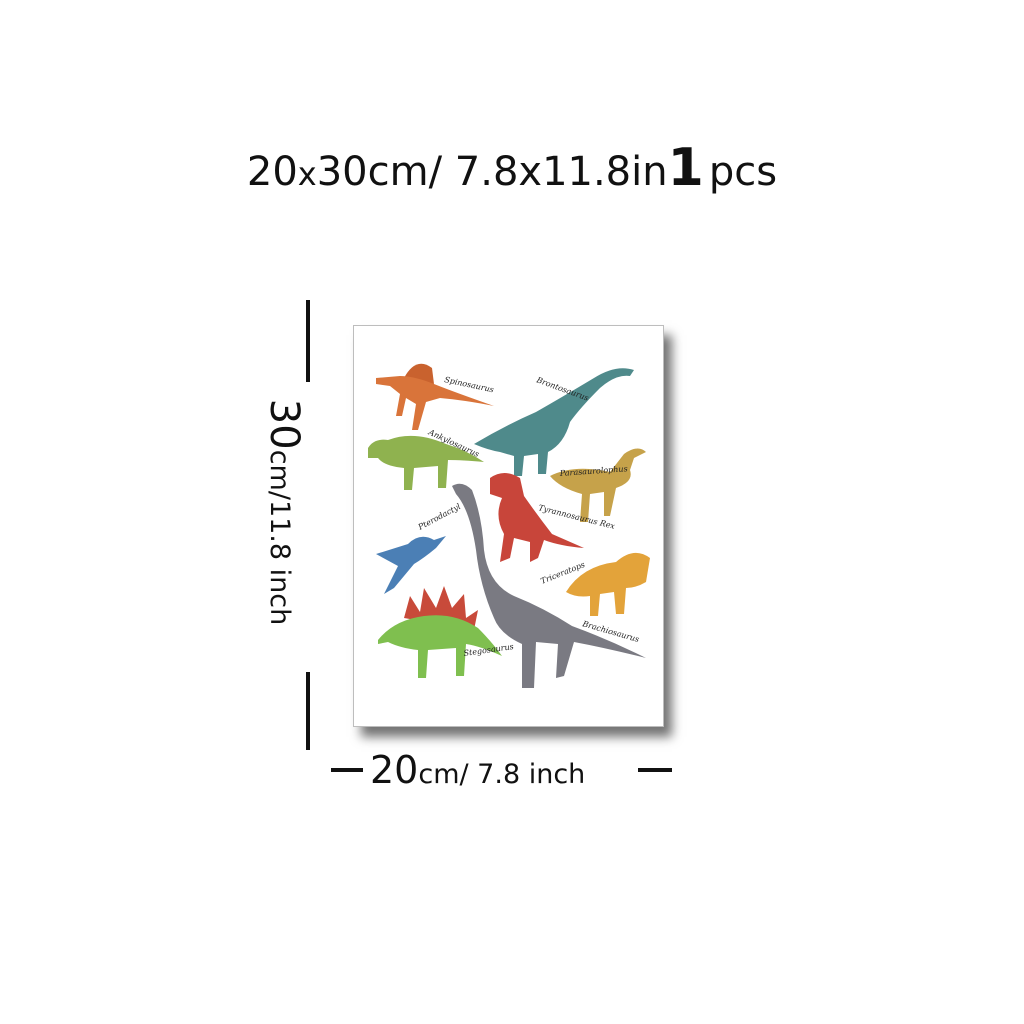 This screenshot has width=1024, height=1024. Describe the element at coordinates (492, 172) in the screenshot. I see `title-size-b: 30cm/ 7.8x11.8in` at that location.